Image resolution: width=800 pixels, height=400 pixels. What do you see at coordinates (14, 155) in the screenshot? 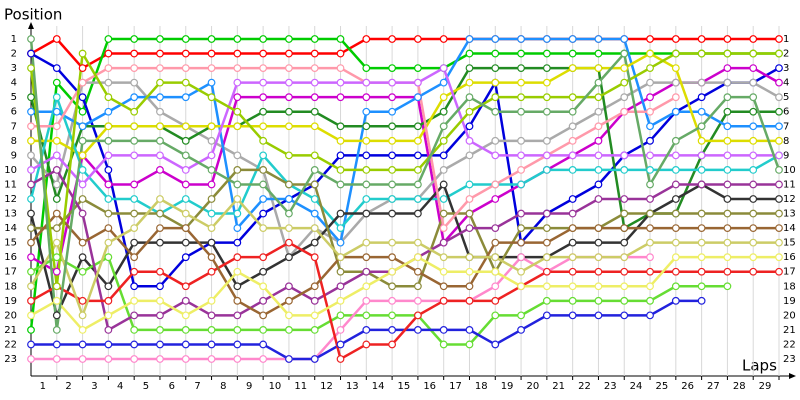
I see `y-tick-label: 9` at bounding box center [14, 155].